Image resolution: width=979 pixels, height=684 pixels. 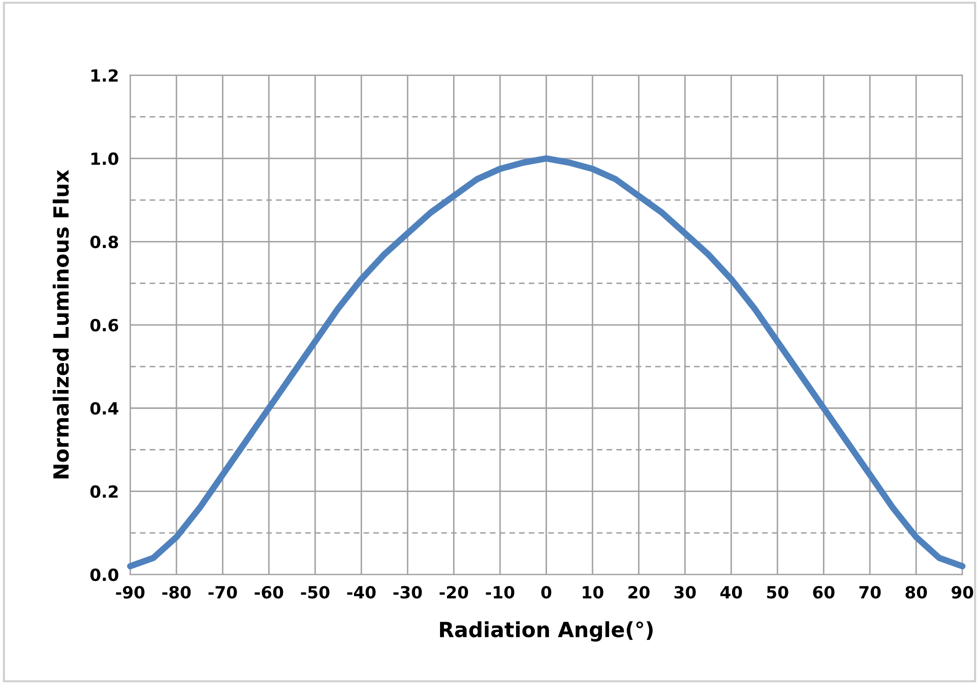 I want to click on x-tick-label: -30, so click(x=407, y=592).